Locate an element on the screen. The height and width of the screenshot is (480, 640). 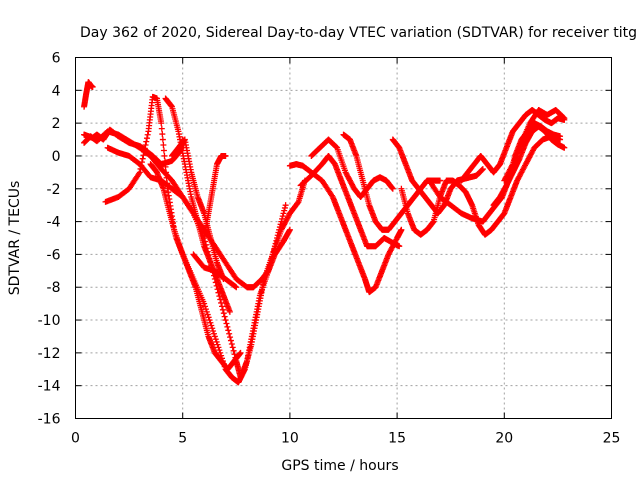
y-tick-label: -10 is located at coordinates (49, 321).